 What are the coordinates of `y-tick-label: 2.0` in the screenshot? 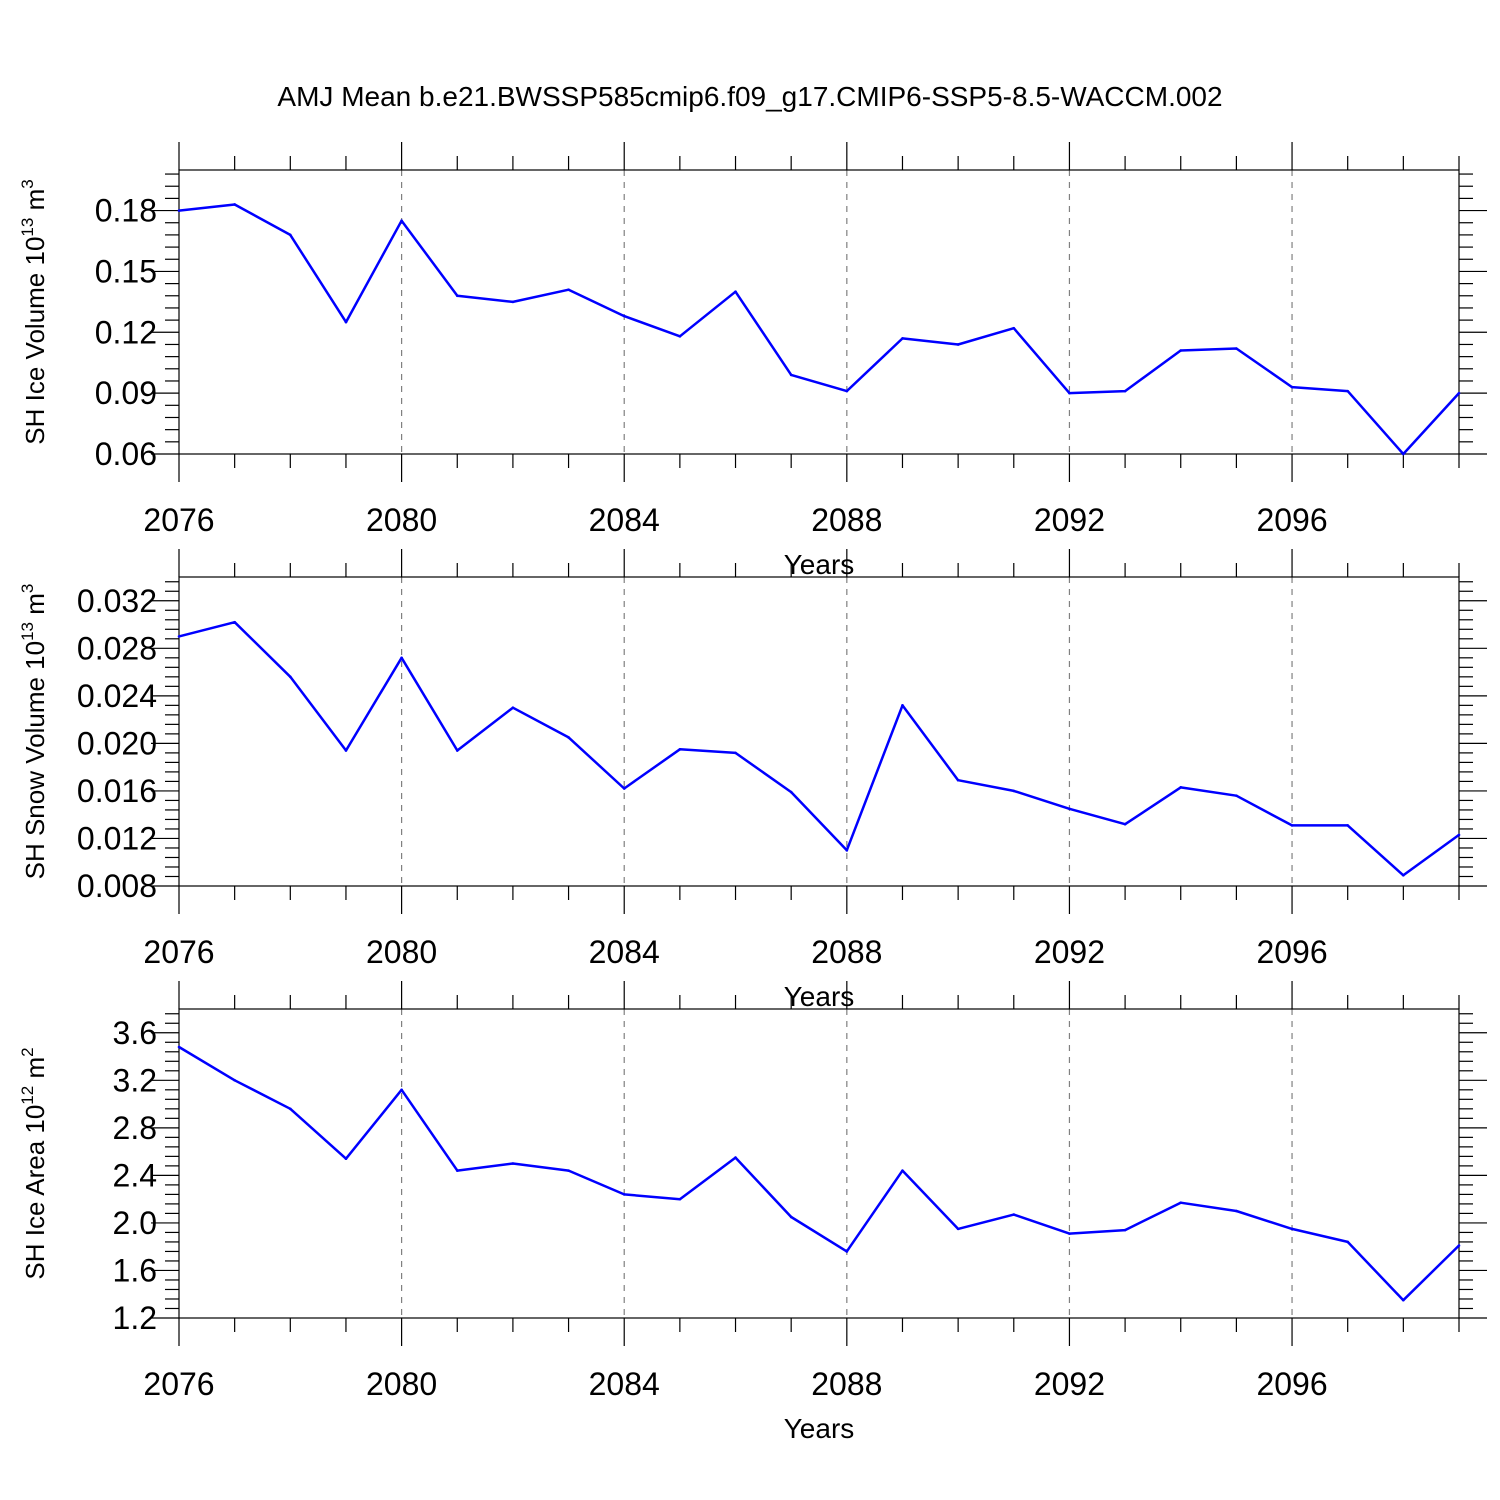 It's located at (135, 1223).